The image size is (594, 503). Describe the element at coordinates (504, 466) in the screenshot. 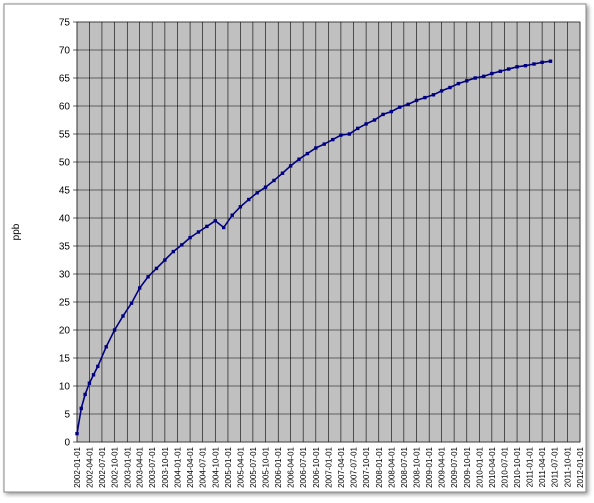

I see `x-tick-label: 2010-07-01` at that location.